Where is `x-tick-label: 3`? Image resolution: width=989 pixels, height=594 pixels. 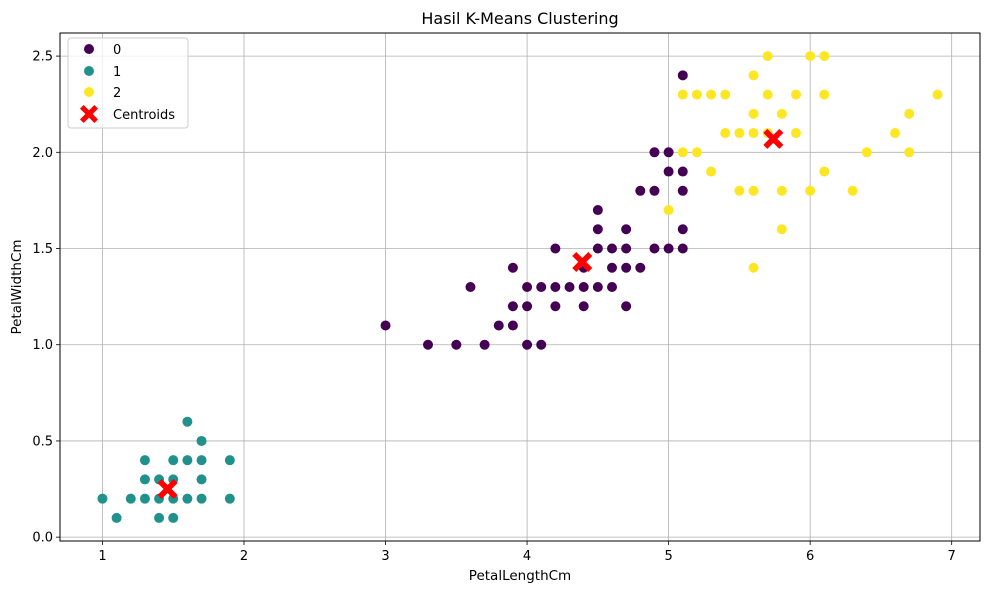
x-tick-label: 3 is located at coordinates (385, 556).